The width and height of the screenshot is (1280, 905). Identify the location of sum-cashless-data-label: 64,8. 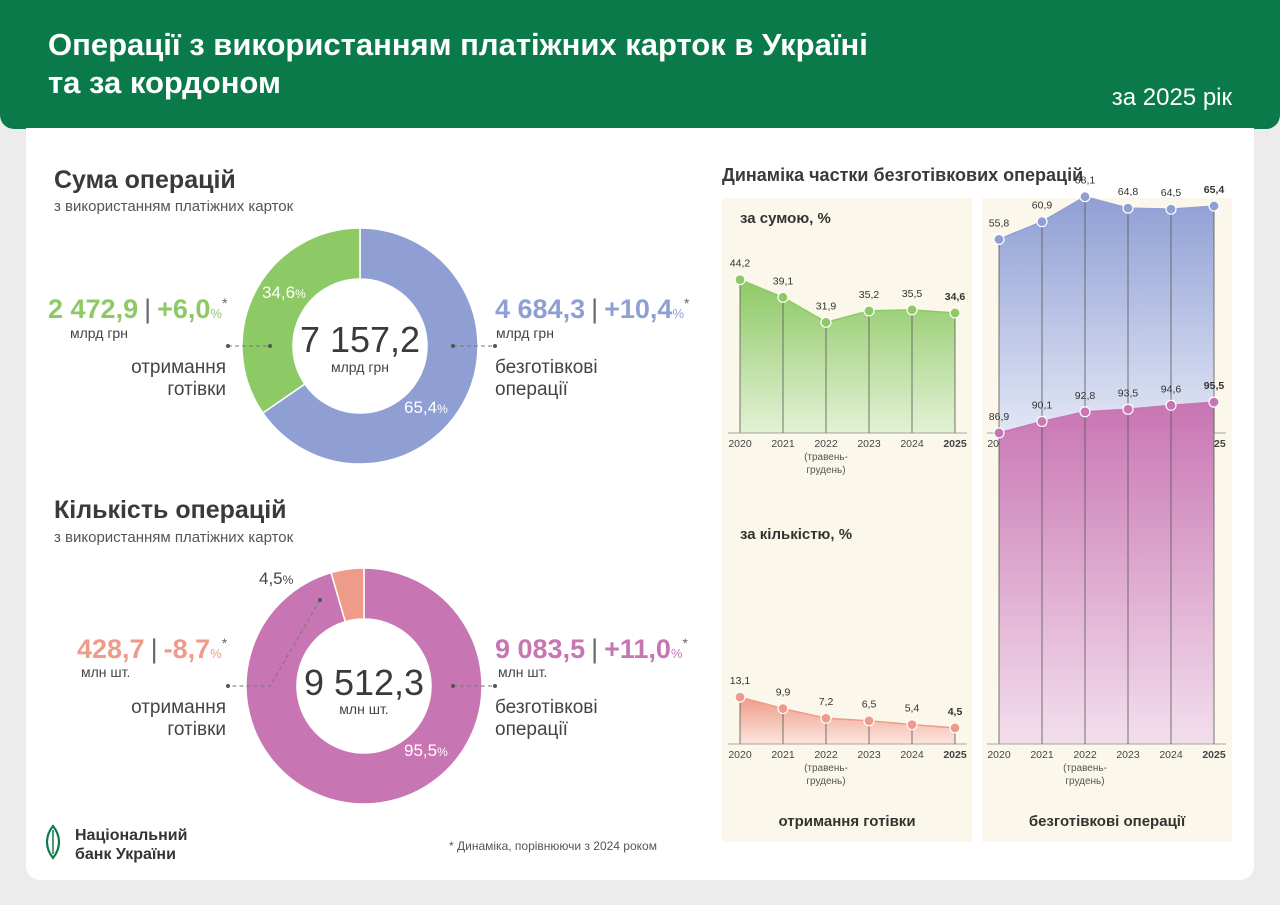
(1128, 192).